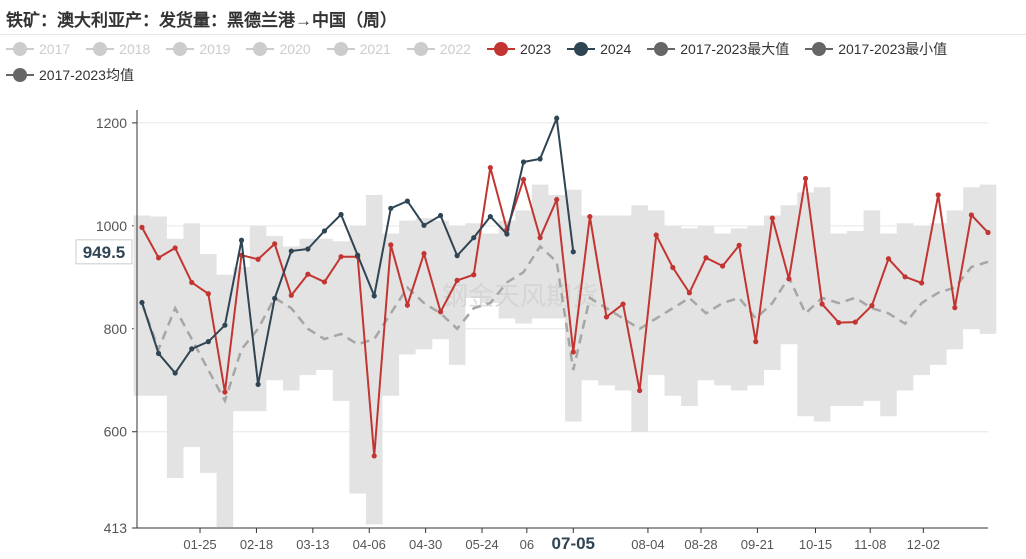 The height and width of the screenshot is (559, 1026). I want to click on x-tick-label: 02-18, so click(256, 544).